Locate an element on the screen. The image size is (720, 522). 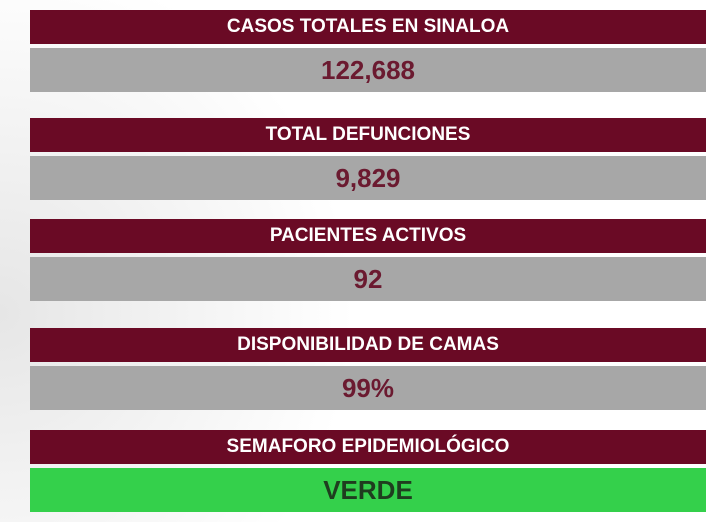
panel-value: 122,688 is located at coordinates (368, 70).